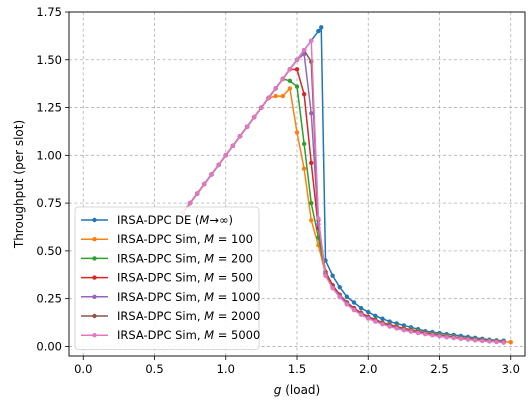 The width and height of the screenshot is (532, 402). Describe the element at coordinates (19, 184) in the screenshot. I see `y-axis-label: Throughput (per slot)` at that location.